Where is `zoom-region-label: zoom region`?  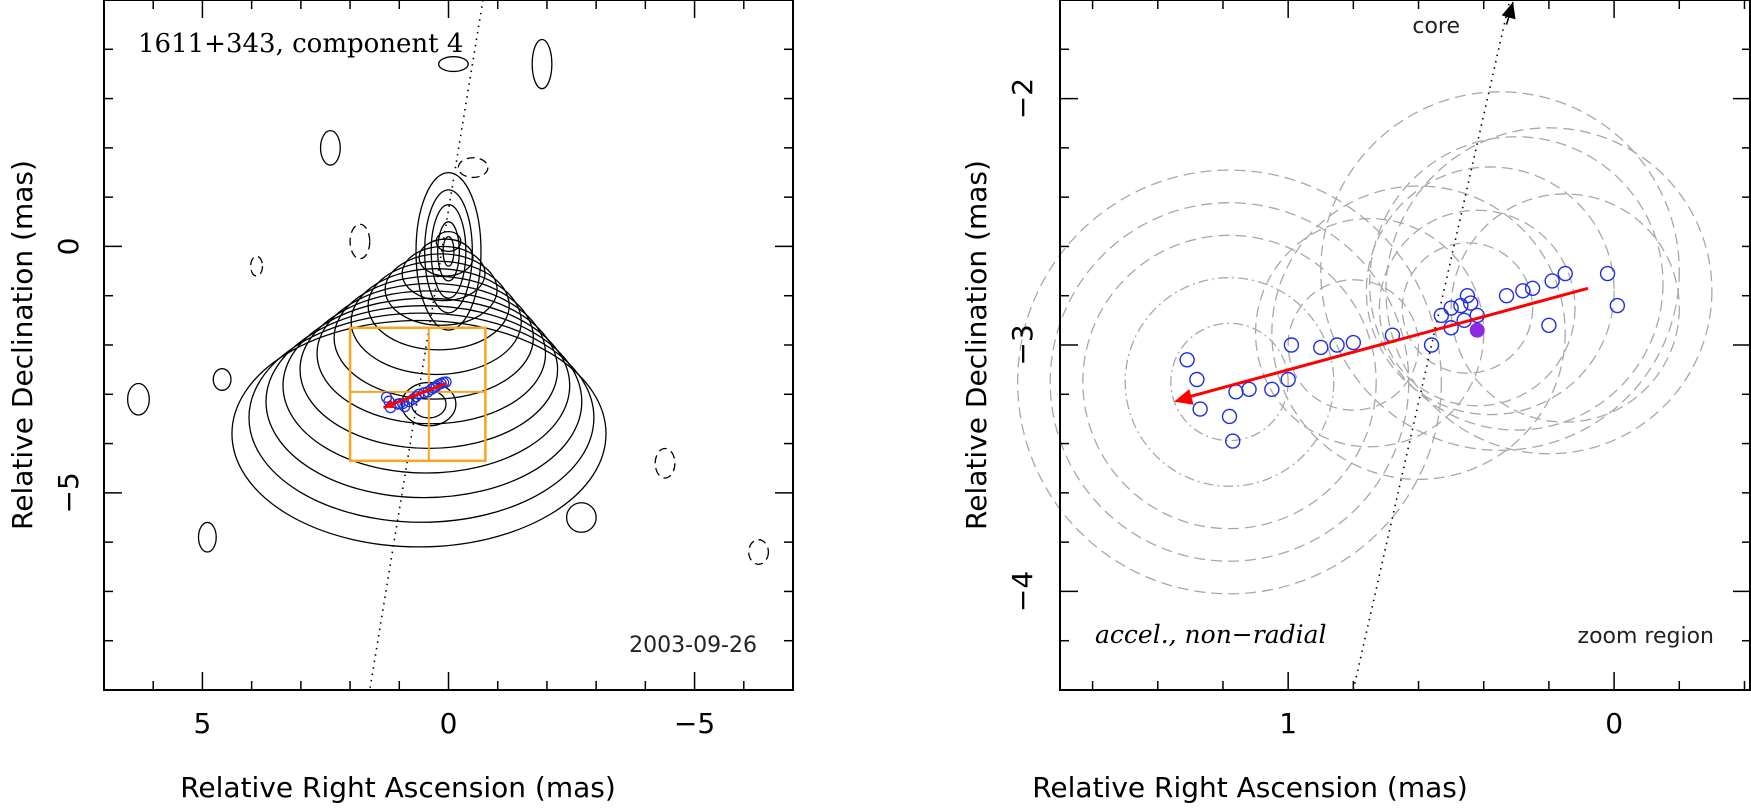 zoom-region-label: zoom region is located at coordinates (1646, 636).